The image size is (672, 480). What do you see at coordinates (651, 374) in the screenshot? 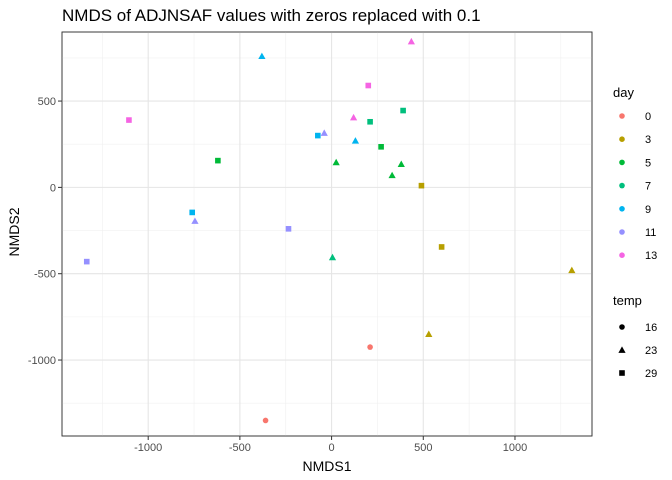
I see `legend-temp-label: 29` at bounding box center [651, 374].